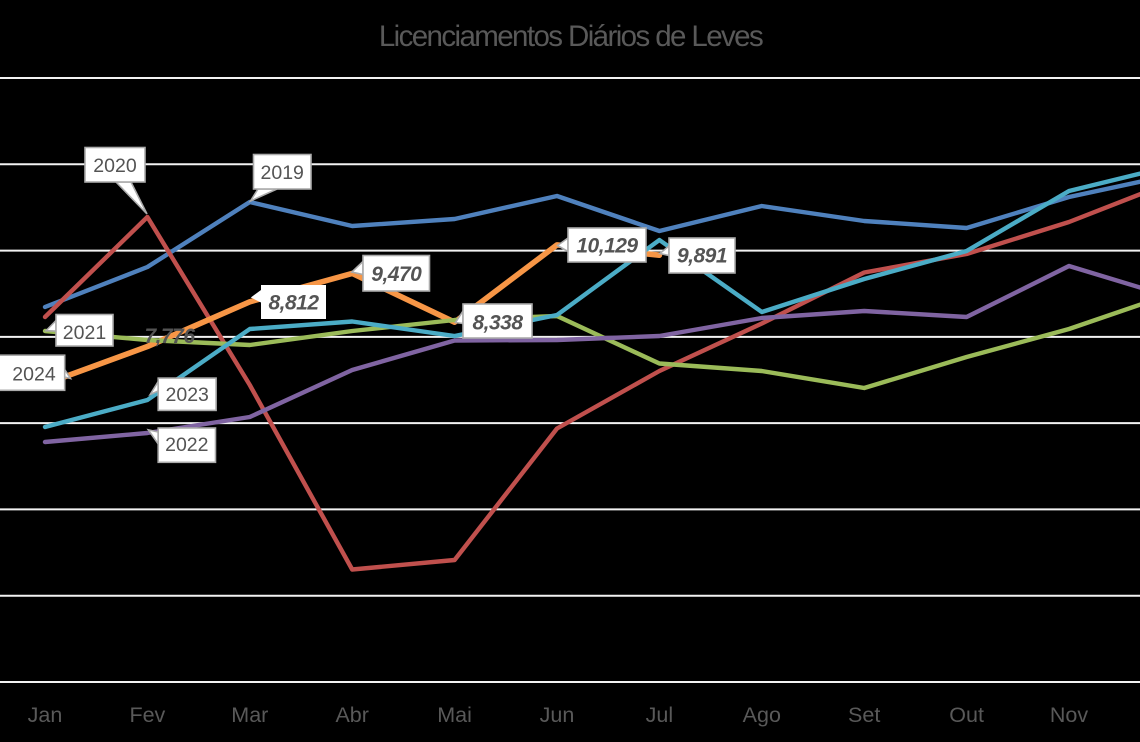  Describe the element at coordinates (571, 36) in the screenshot. I see `svg-text:Licenciamentos Diários de Leve: Licenciamentos Diários de Leves` at that location.